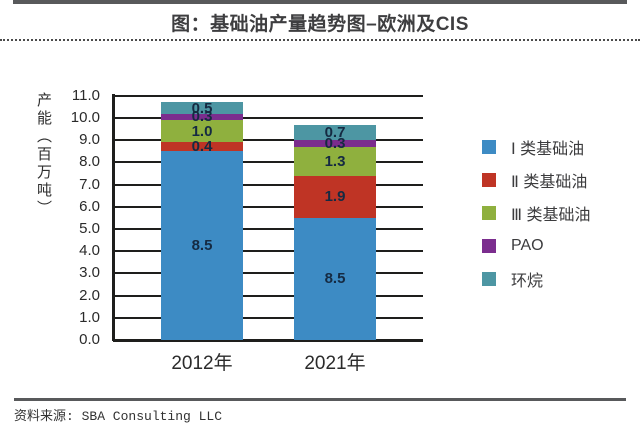 The width and height of the screenshot is (640, 426). Describe the element at coordinates (89, 162) in the screenshot. I see `y-tick-label: 8.0` at that location.